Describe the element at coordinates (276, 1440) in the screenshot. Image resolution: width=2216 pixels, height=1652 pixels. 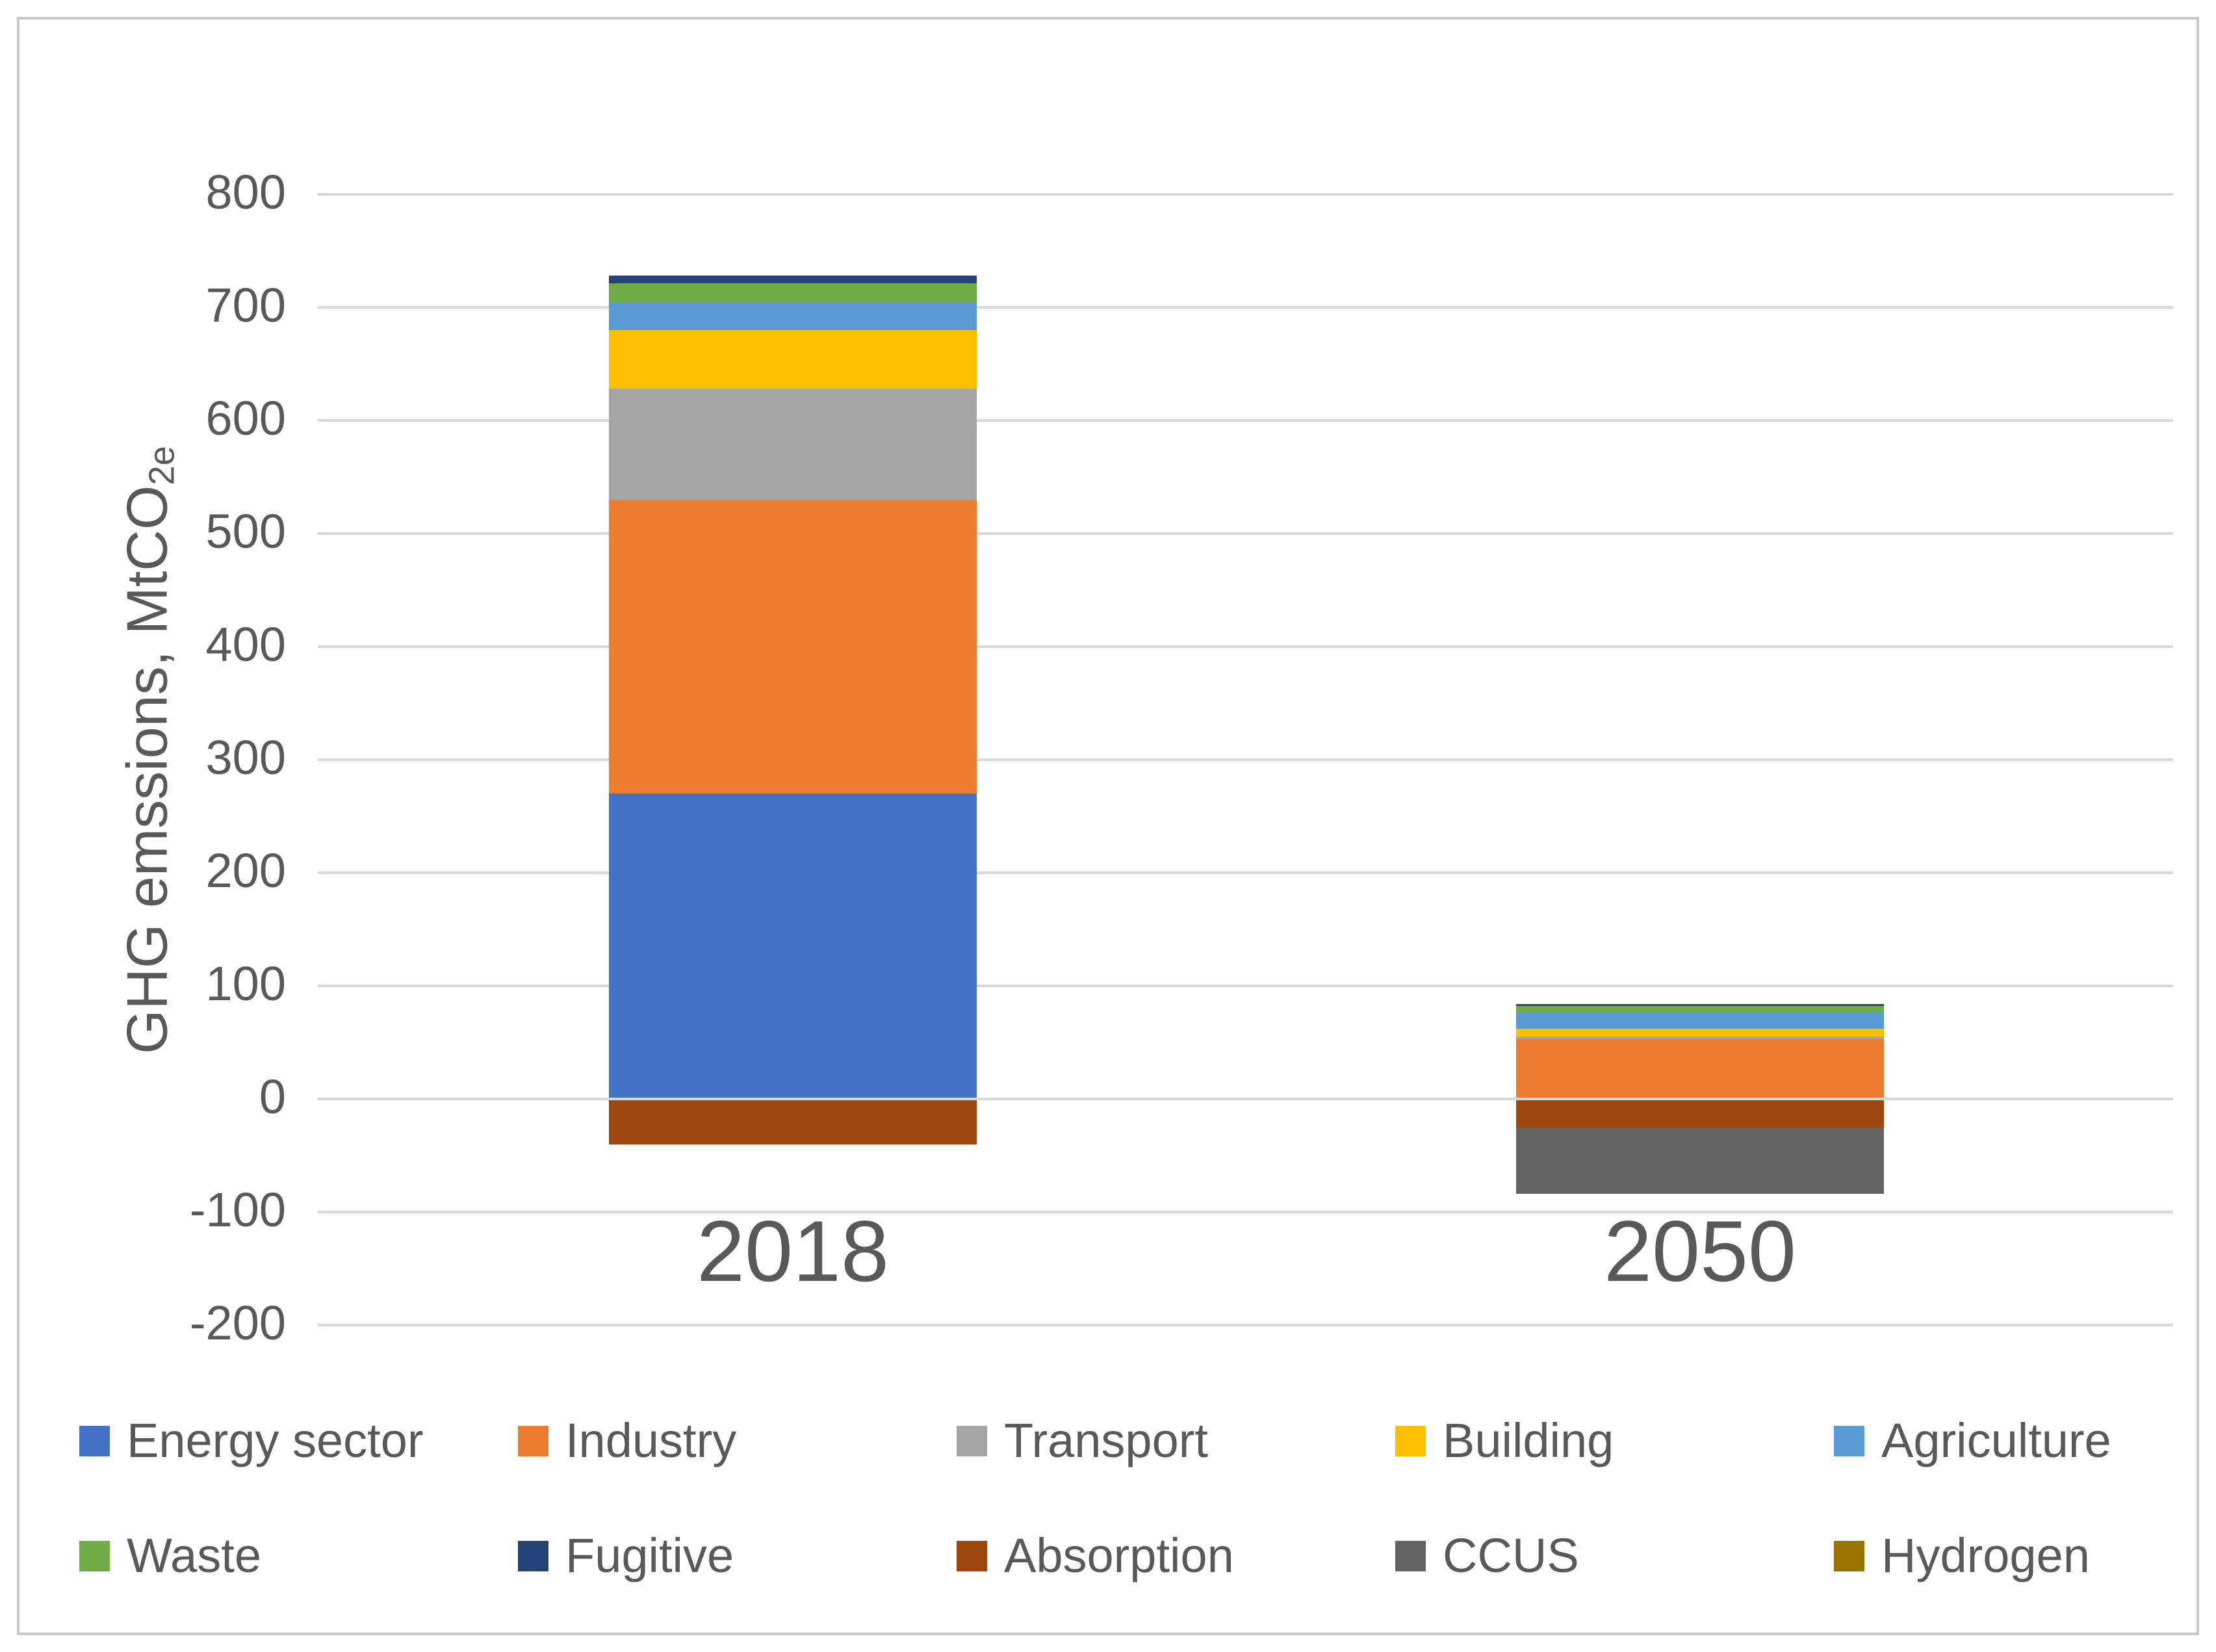
I see `legend-label-energy-sector: Energy sector` at that location.